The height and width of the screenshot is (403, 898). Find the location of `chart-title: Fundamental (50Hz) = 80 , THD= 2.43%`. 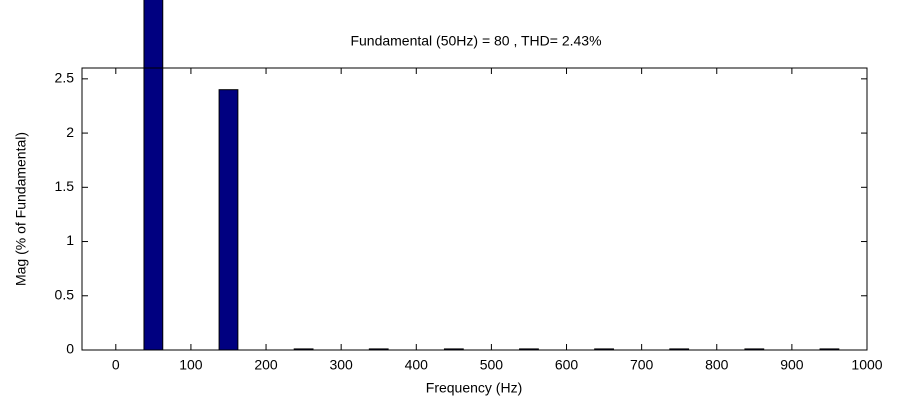

chart-title: Fundamental (50Hz) = 80 , THD= 2.43% is located at coordinates (475, 41).